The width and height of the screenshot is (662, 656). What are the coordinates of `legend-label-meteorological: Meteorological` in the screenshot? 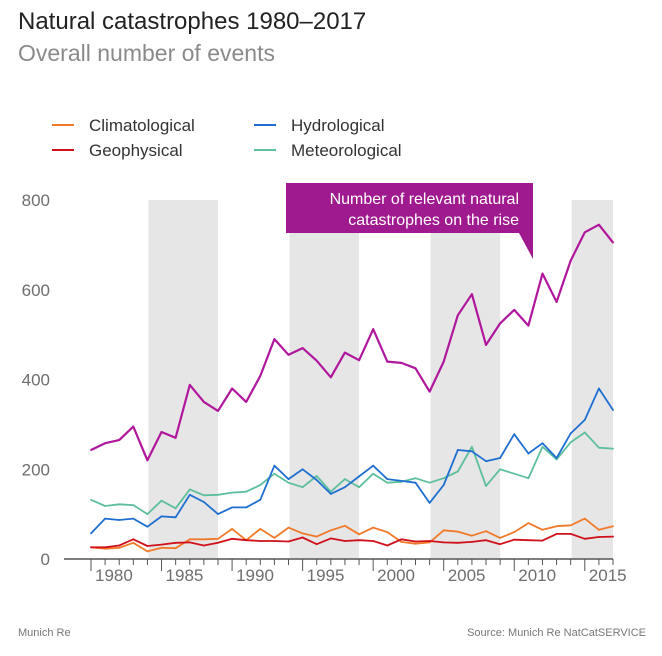 It's located at (346, 150).